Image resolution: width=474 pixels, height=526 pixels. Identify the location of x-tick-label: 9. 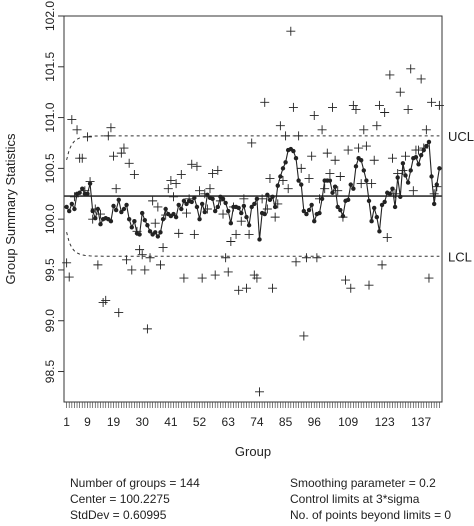
(87, 422).